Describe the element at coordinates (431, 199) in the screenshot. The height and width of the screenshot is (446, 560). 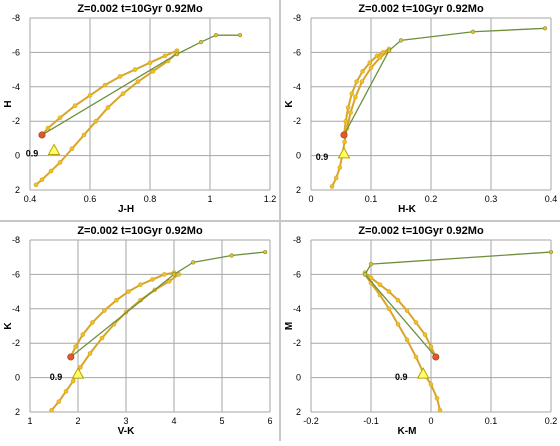
I see `x-tick-label: 0.2` at that location.